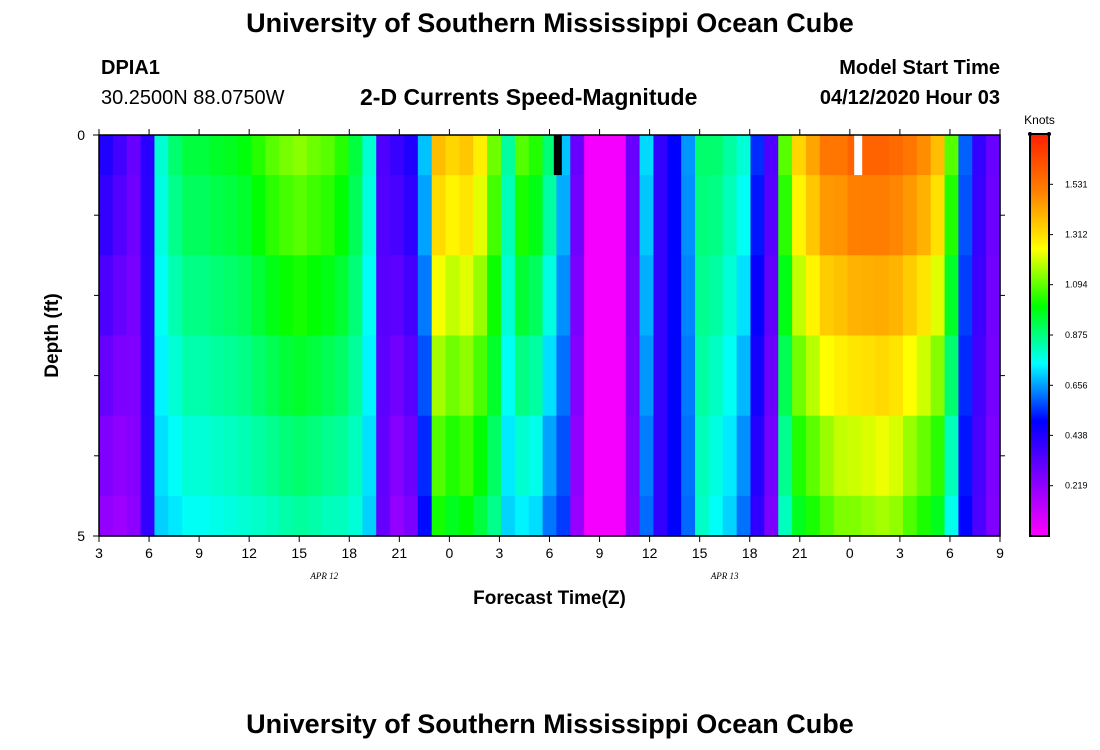  What do you see at coordinates (1039, 335) in the screenshot?
I see `colorbar-gradient` at bounding box center [1039, 335].